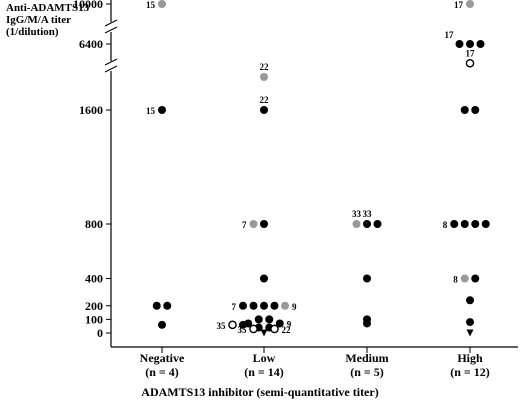  I want to click on x-category-label: Negative, so click(162, 358).